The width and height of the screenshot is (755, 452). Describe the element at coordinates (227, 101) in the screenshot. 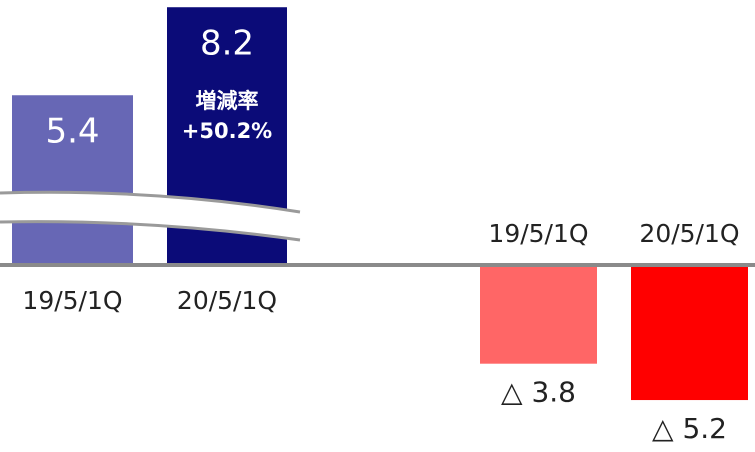

I see `annotation: 増減率` at that location.